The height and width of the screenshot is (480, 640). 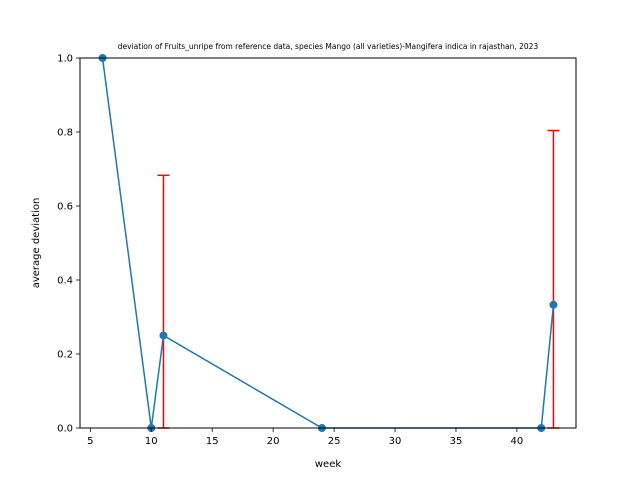 I want to click on y-tick-label: 0.2, so click(x=65, y=355).